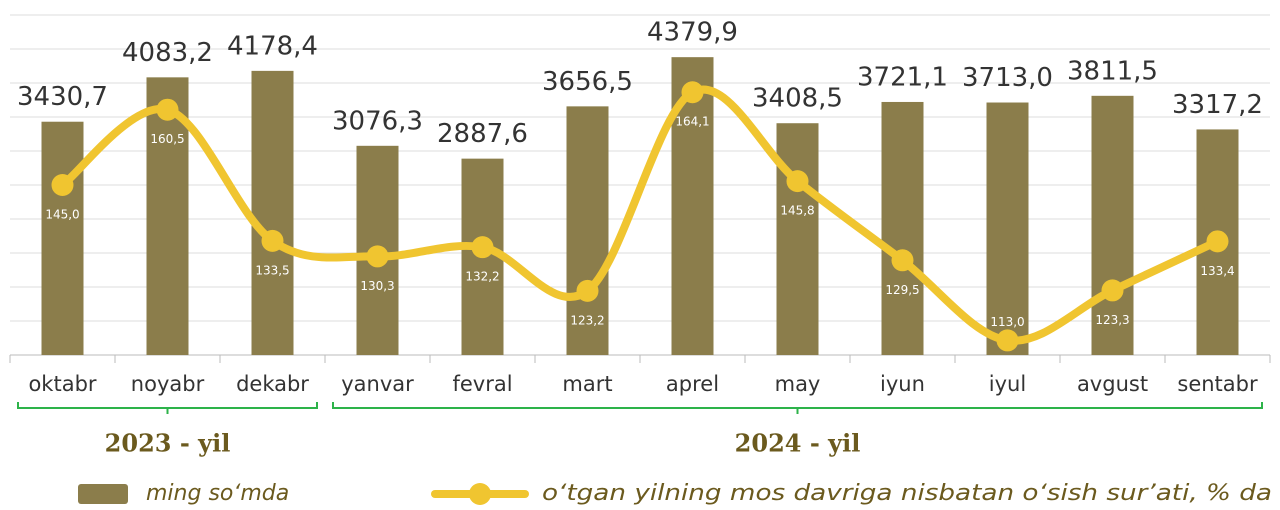  What do you see at coordinates (167, 139) in the screenshot?
I see `line-value-label: 160,5` at bounding box center [167, 139].